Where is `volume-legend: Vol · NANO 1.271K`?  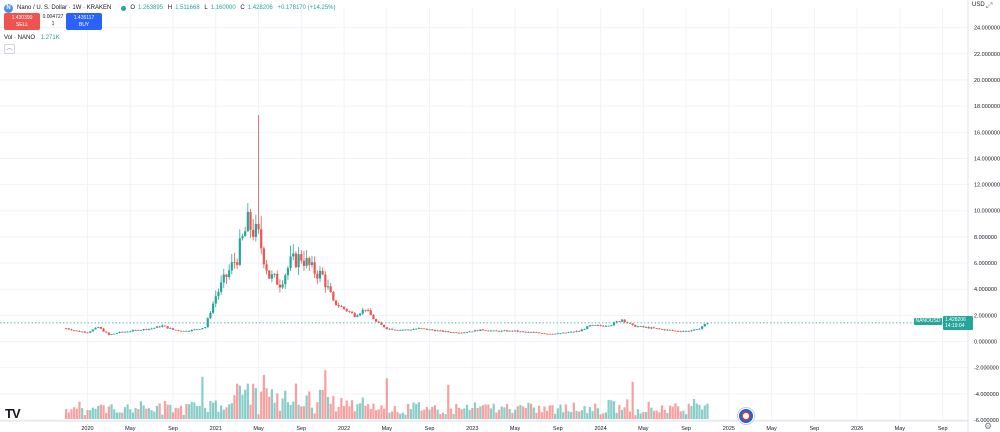
volume-legend: Vol · NANO 1.271K is located at coordinates (32, 38).